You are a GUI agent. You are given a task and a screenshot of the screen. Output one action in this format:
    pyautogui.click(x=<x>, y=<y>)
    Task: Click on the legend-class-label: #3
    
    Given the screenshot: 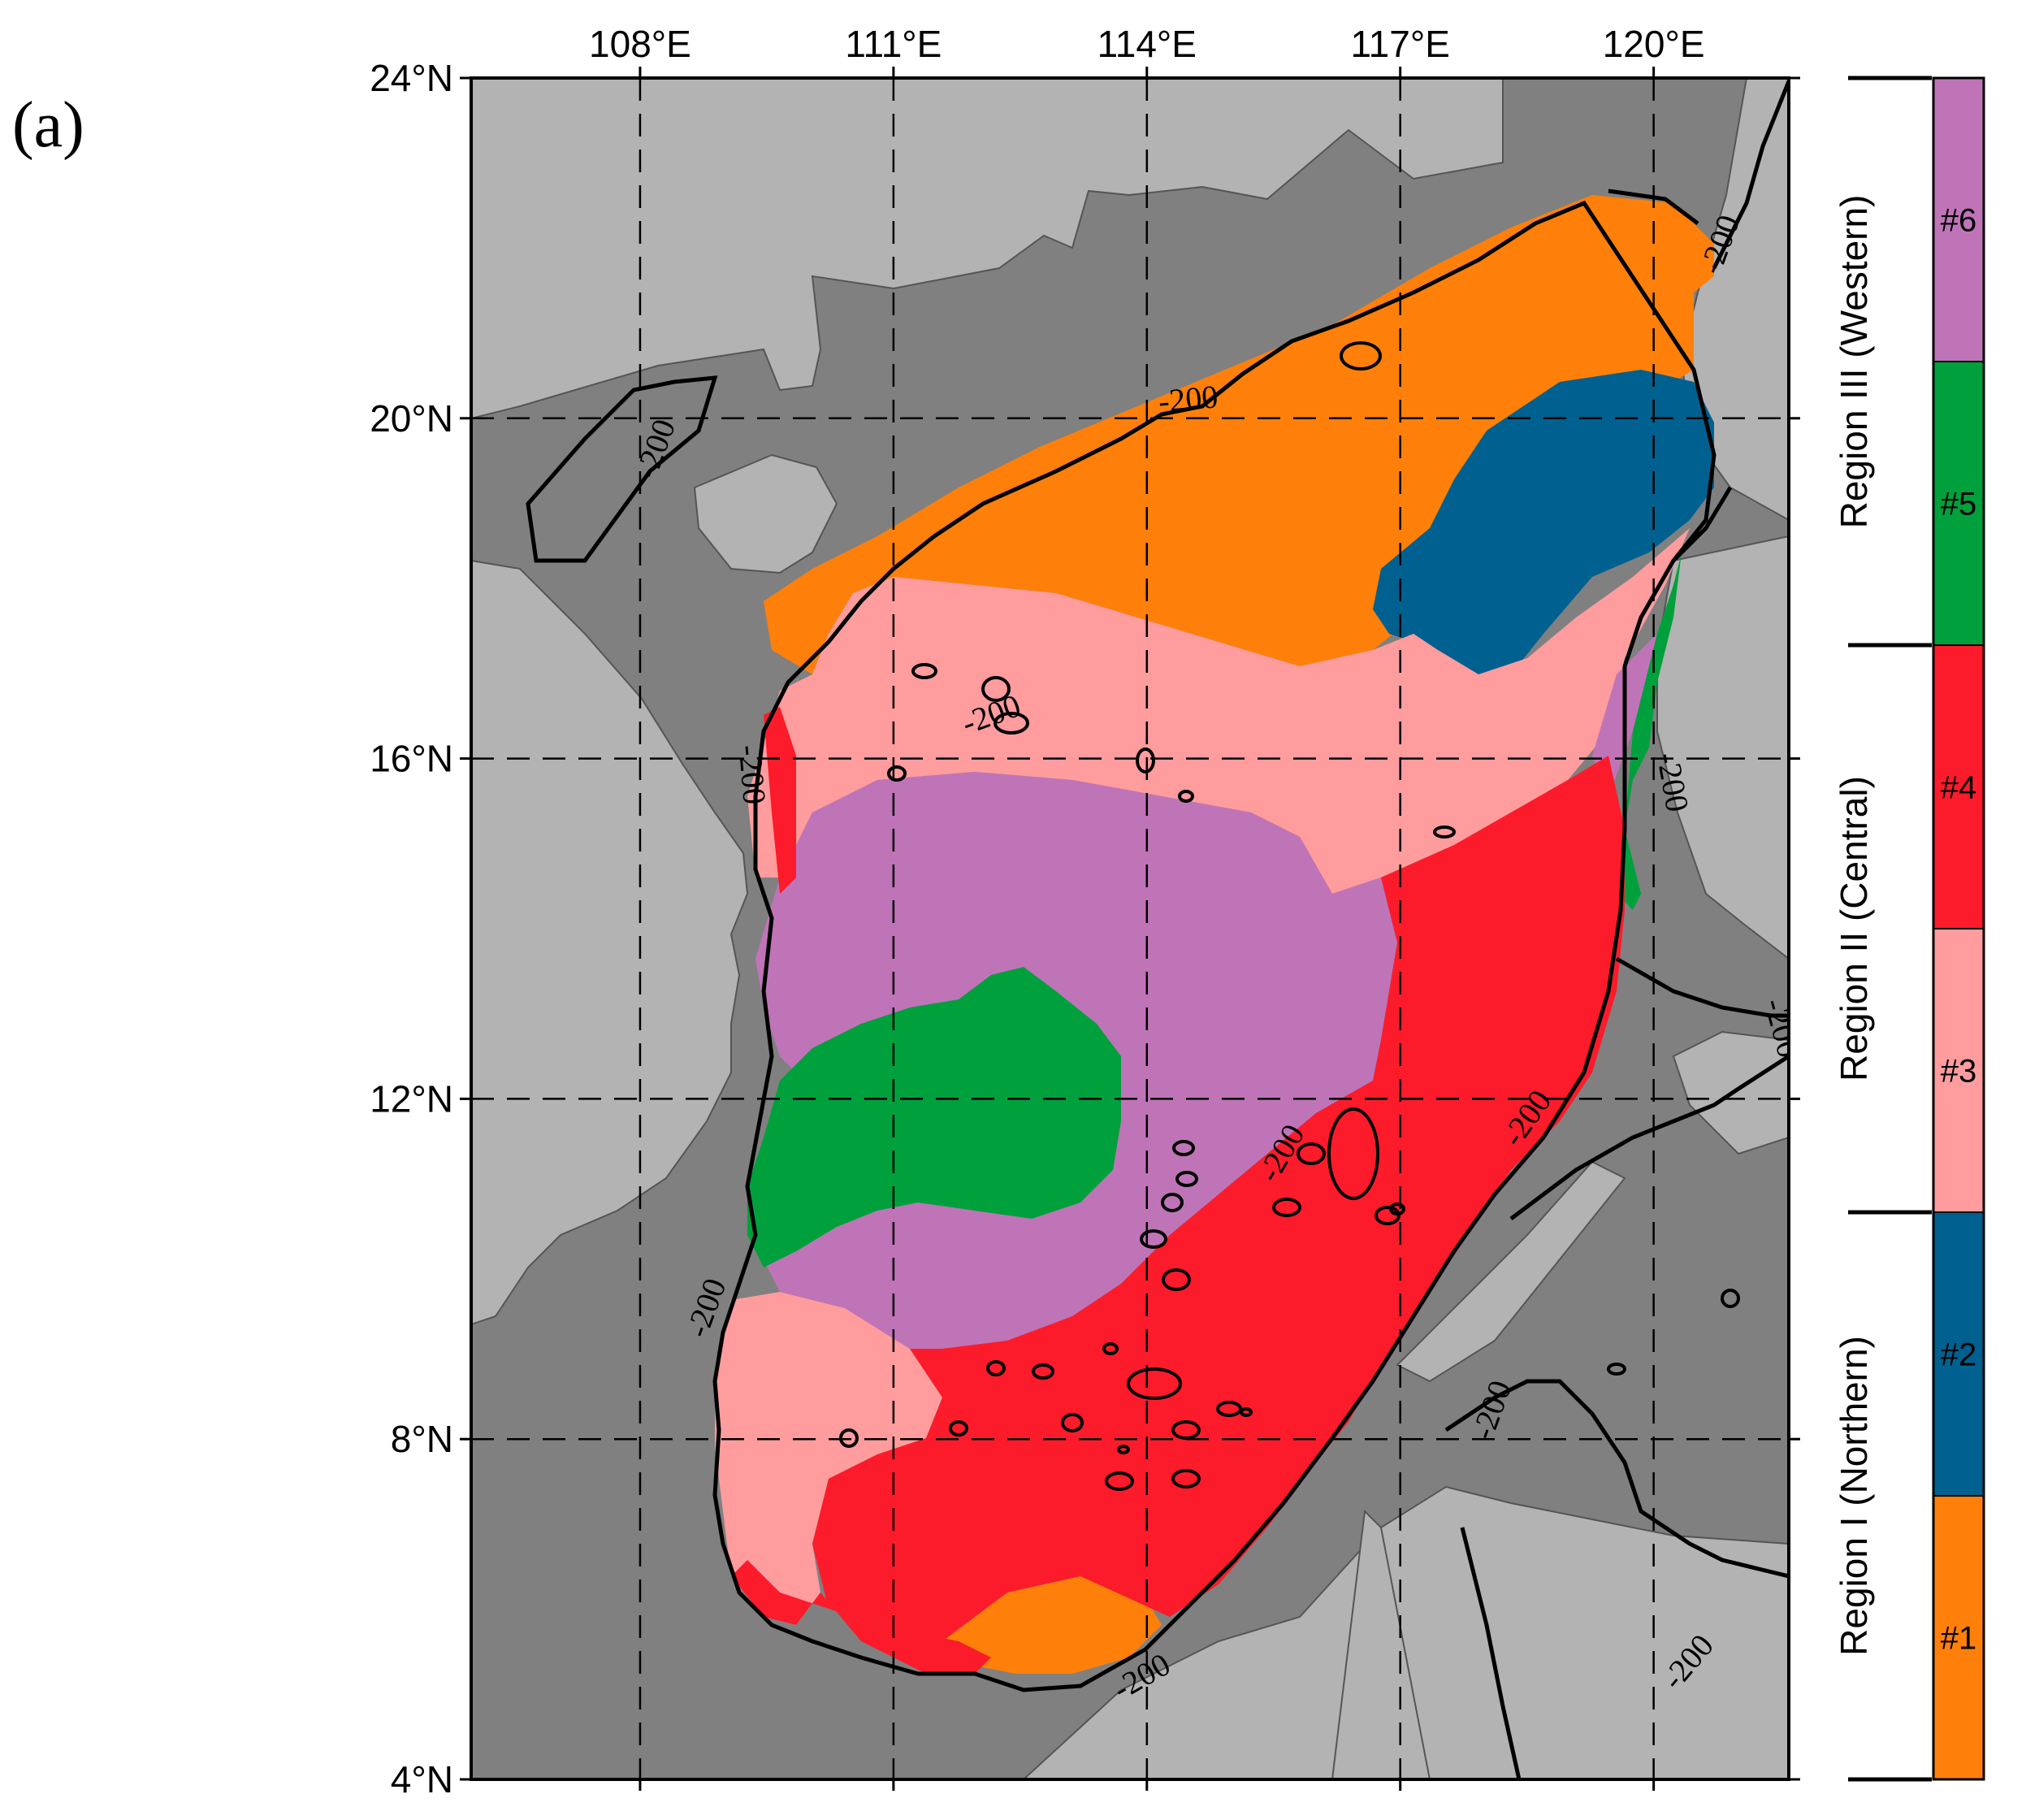 What is the action you would take?
    pyautogui.click(x=1959, y=1072)
    